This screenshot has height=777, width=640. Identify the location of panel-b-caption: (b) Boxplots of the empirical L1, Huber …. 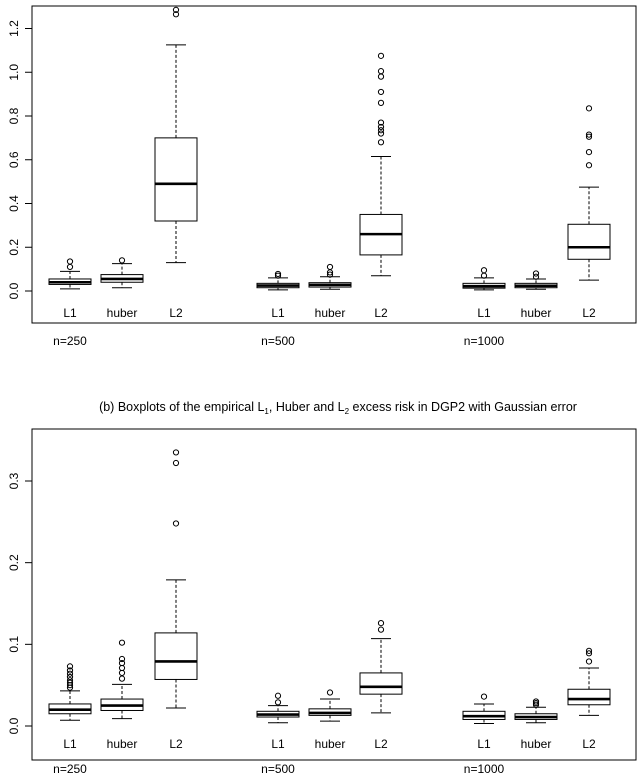
(338, 408).